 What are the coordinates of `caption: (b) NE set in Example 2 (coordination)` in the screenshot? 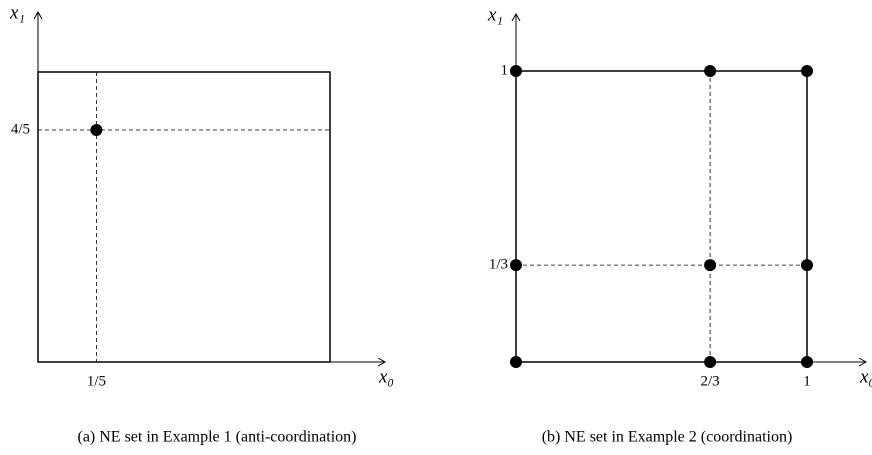 It's located at (667, 437).